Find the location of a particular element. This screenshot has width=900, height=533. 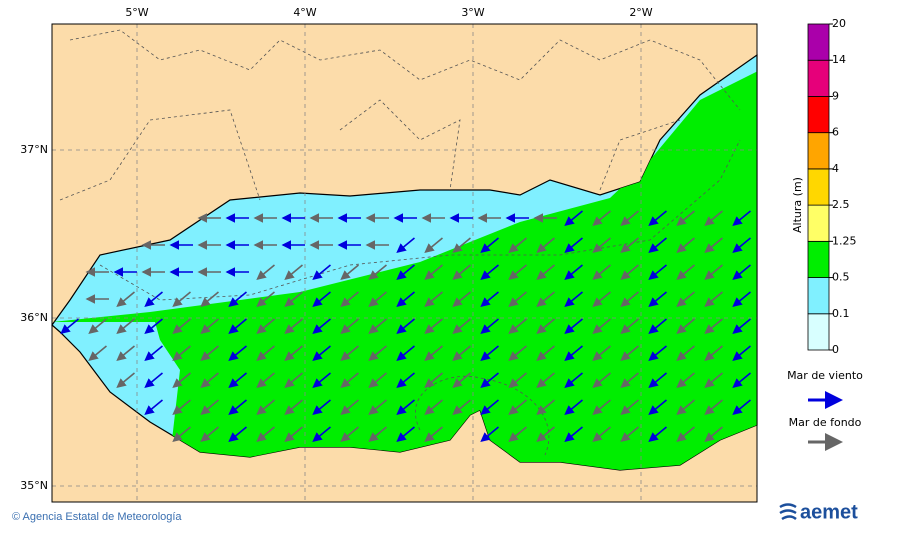

lon-label: 2°W is located at coordinates (640, 12).